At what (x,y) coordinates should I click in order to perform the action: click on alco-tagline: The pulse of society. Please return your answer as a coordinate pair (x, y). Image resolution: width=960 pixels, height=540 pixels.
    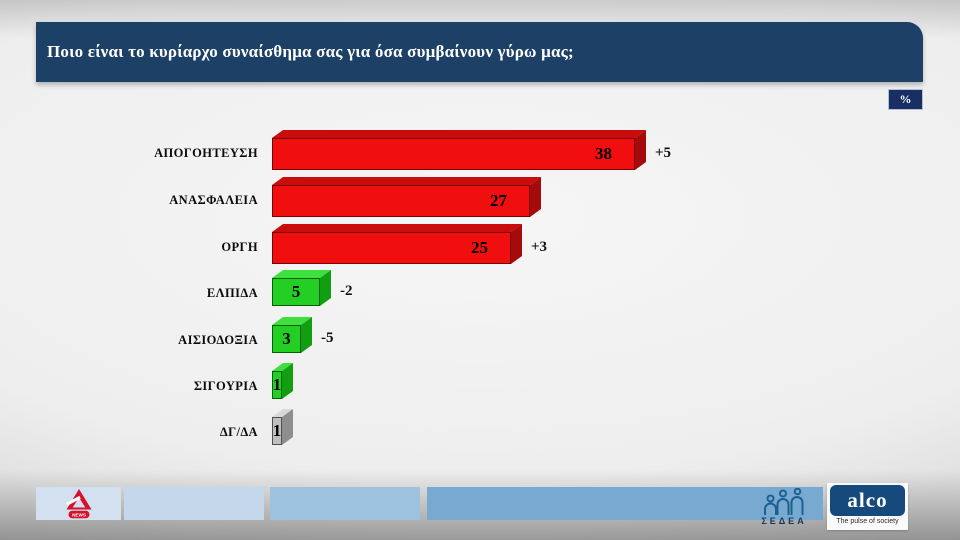
    Looking at the image, I should click on (867, 521).